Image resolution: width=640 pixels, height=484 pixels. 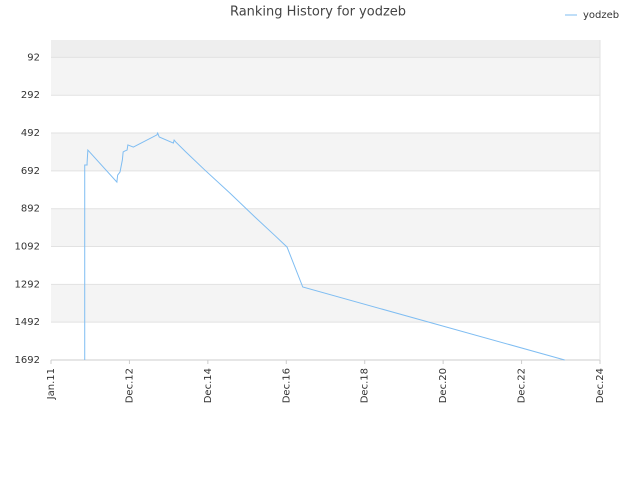 I want to click on x-tick-label: Dec.12, so click(x=129, y=385).